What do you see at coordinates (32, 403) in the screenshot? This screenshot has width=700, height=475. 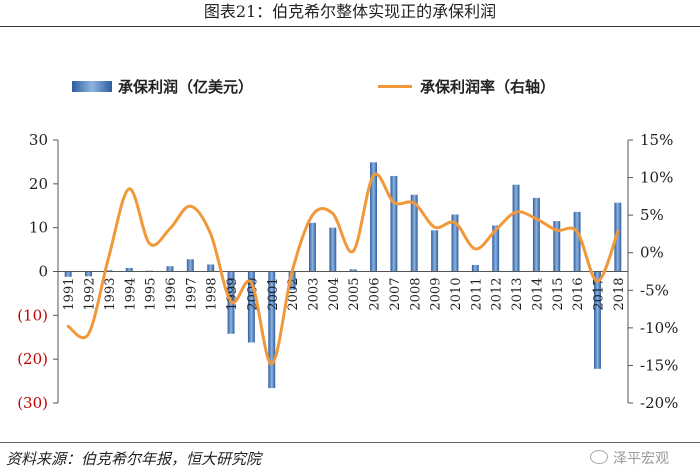 I see `left-tick-label: (30)` at bounding box center [32, 403].